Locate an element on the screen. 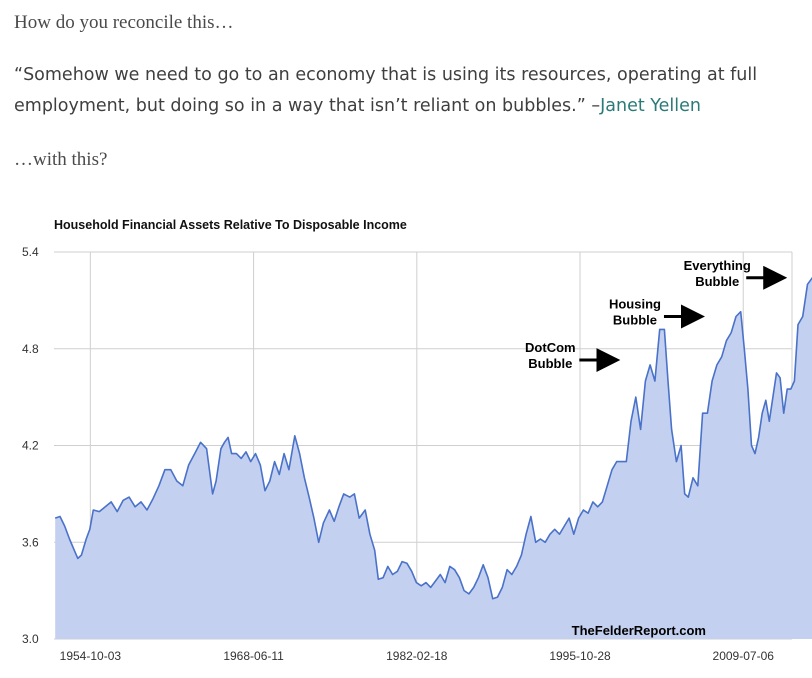 Image resolution: width=812 pixels, height=678 pixels. annotation-label: Everything is located at coordinates (717, 265).